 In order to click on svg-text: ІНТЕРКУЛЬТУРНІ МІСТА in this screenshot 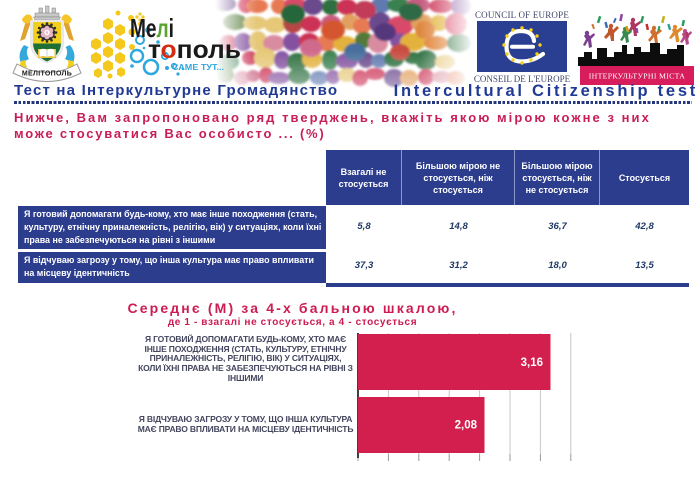, I will do `click(637, 76)`.